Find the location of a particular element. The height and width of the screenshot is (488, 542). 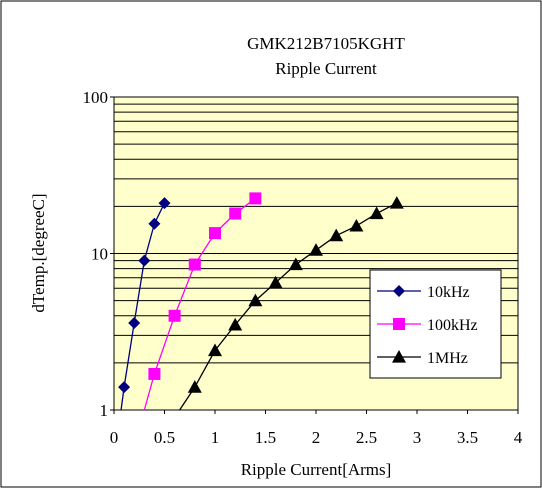

chart-title: GMK212B7105KGHT is located at coordinates (326, 43).